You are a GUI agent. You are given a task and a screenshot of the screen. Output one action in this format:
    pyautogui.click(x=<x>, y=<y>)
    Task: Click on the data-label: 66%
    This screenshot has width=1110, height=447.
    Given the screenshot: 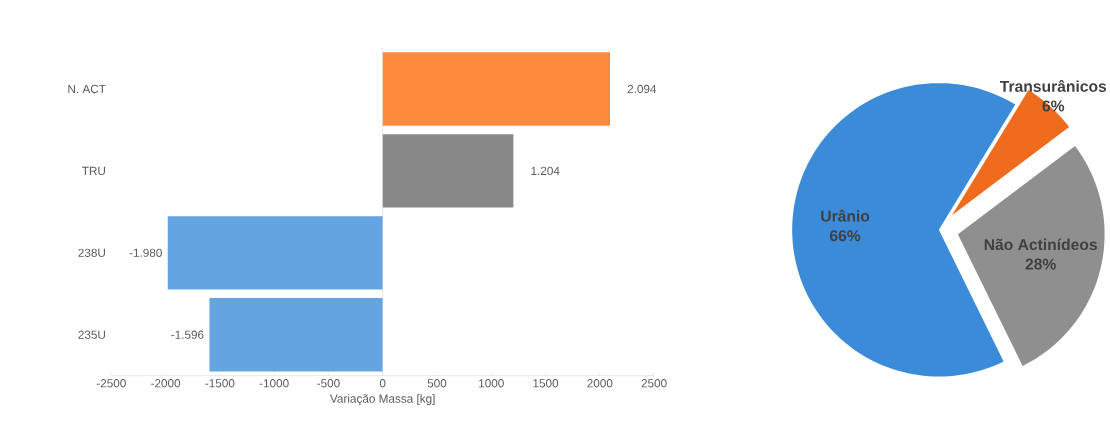 What is the action you would take?
    pyautogui.click(x=845, y=236)
    